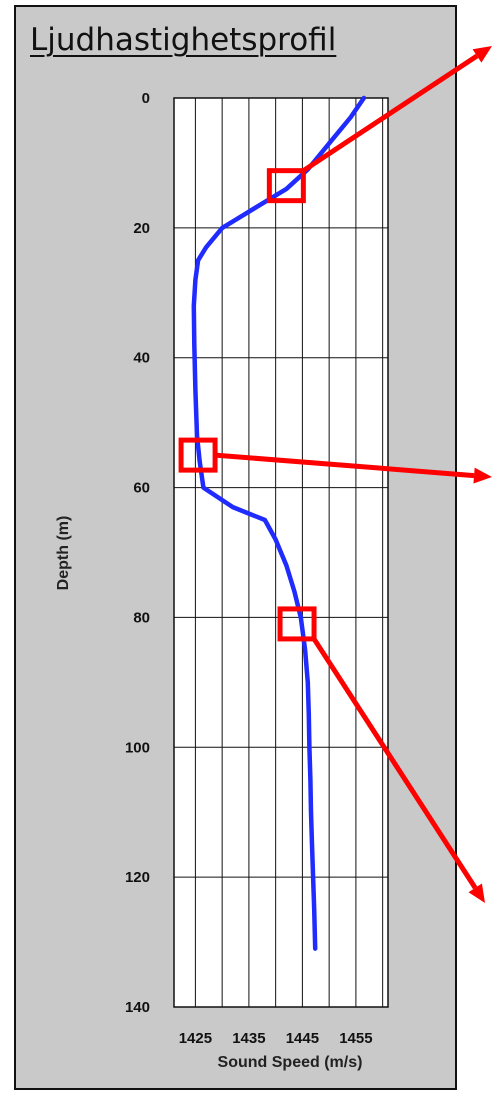 The image size is (502, 1093). Describe the element at coordinates (141, 617) in the screenshot. I see `y-tick-label: 80` at that location.